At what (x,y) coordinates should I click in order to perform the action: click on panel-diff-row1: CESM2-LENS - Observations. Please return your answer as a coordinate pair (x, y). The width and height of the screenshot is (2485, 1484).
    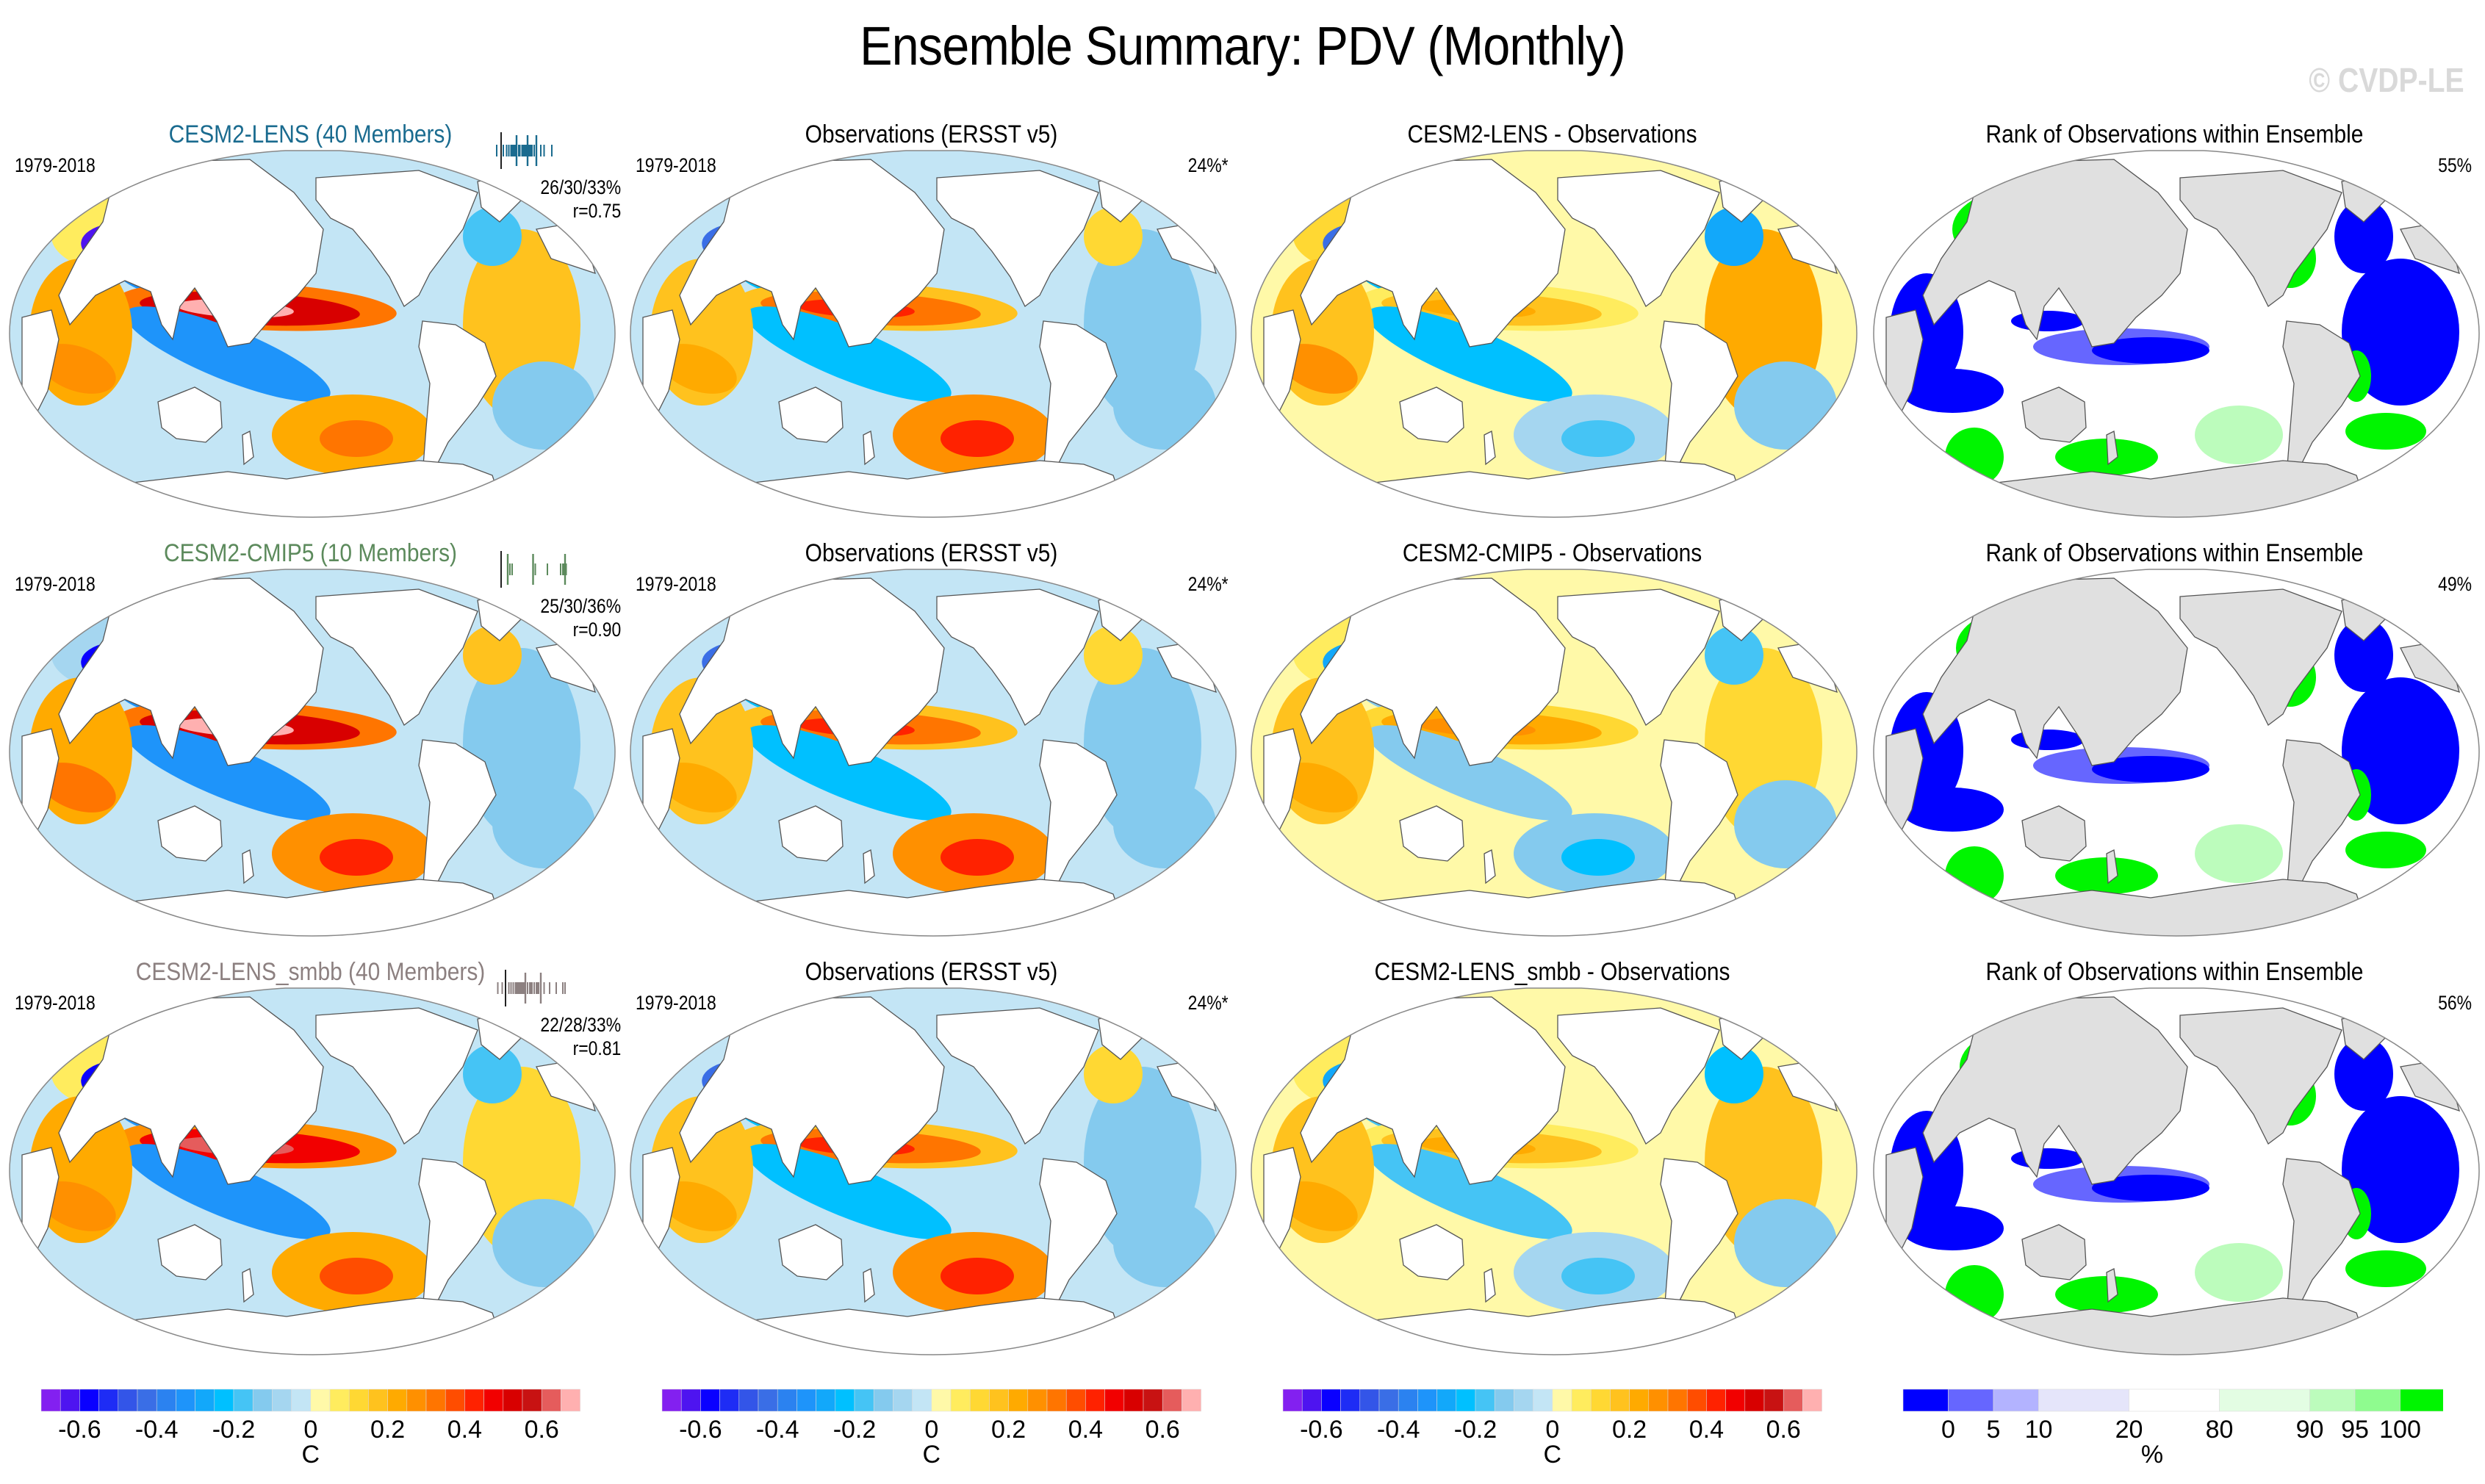
    Looking at the image, I should click on (1552, 319).